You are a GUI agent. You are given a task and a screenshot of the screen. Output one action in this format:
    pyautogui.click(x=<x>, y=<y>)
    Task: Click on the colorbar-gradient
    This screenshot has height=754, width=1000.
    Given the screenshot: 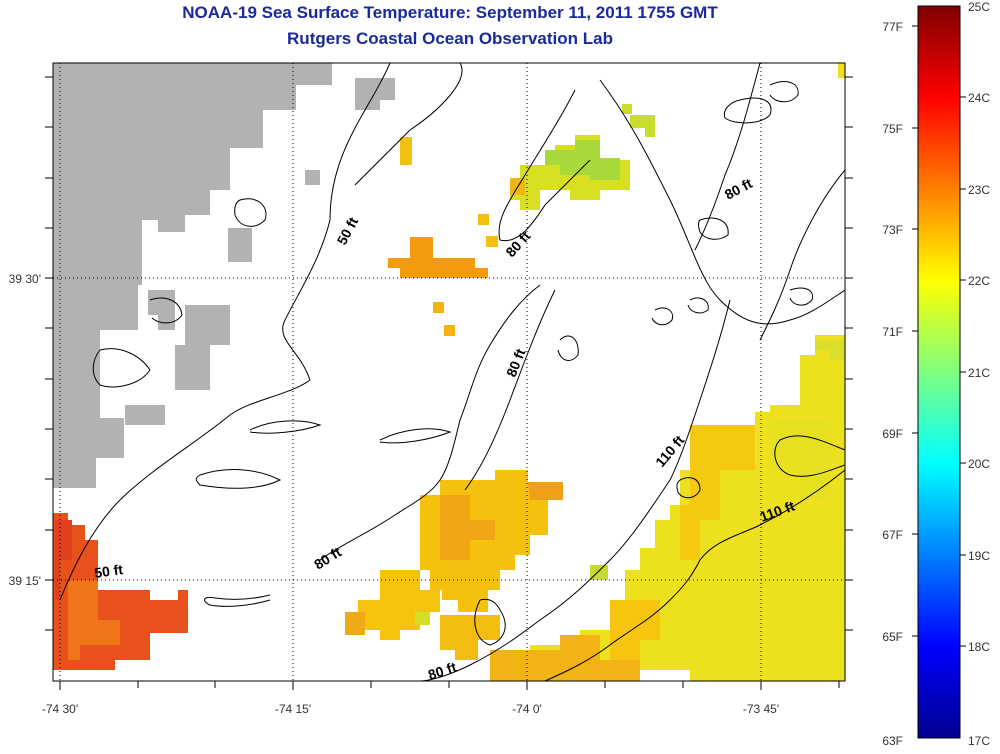 What is the action you would take?
    pyautogui.click(x=939, y=372)
    